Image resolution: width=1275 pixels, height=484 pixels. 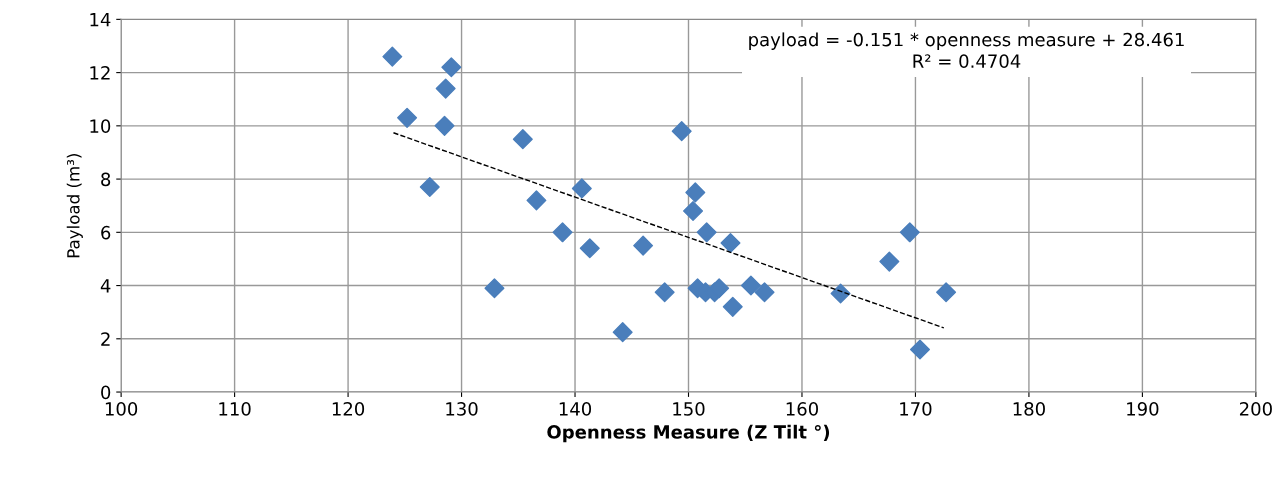 What do you see at coordinates (235, 409) in the screenshot?
I see `x-tick-label: 110` at bounding box center [235, 409].